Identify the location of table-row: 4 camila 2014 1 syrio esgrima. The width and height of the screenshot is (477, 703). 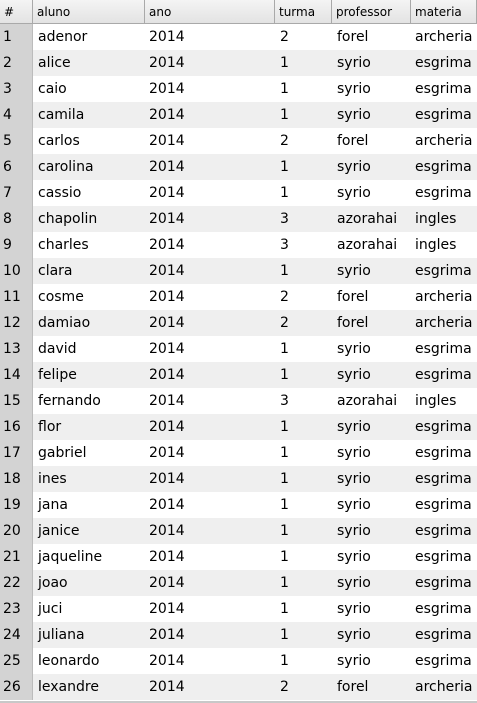
(238, 115).